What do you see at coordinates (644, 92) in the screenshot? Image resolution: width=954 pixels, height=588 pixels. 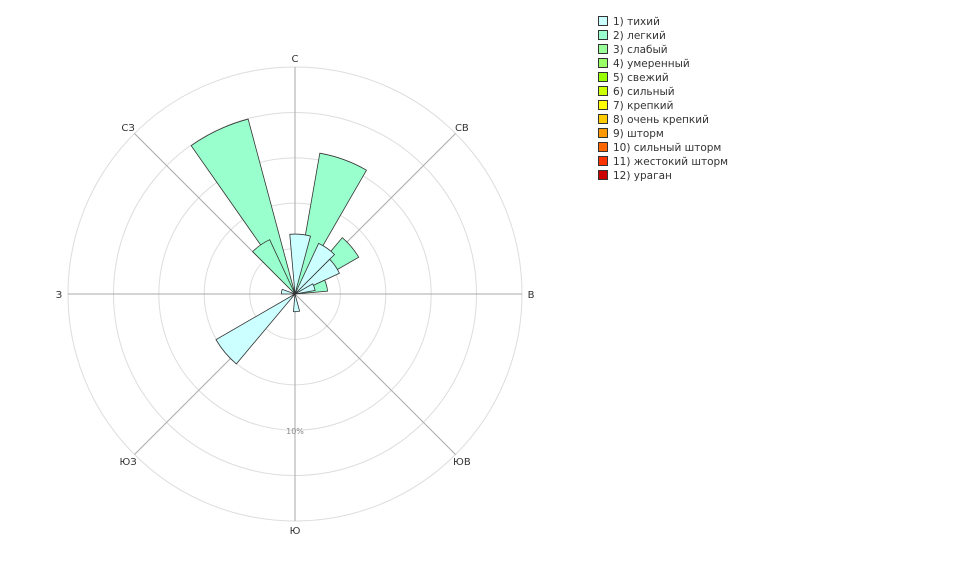 I see `legend-label: 6) сильный` at bounding box center [644, 92].